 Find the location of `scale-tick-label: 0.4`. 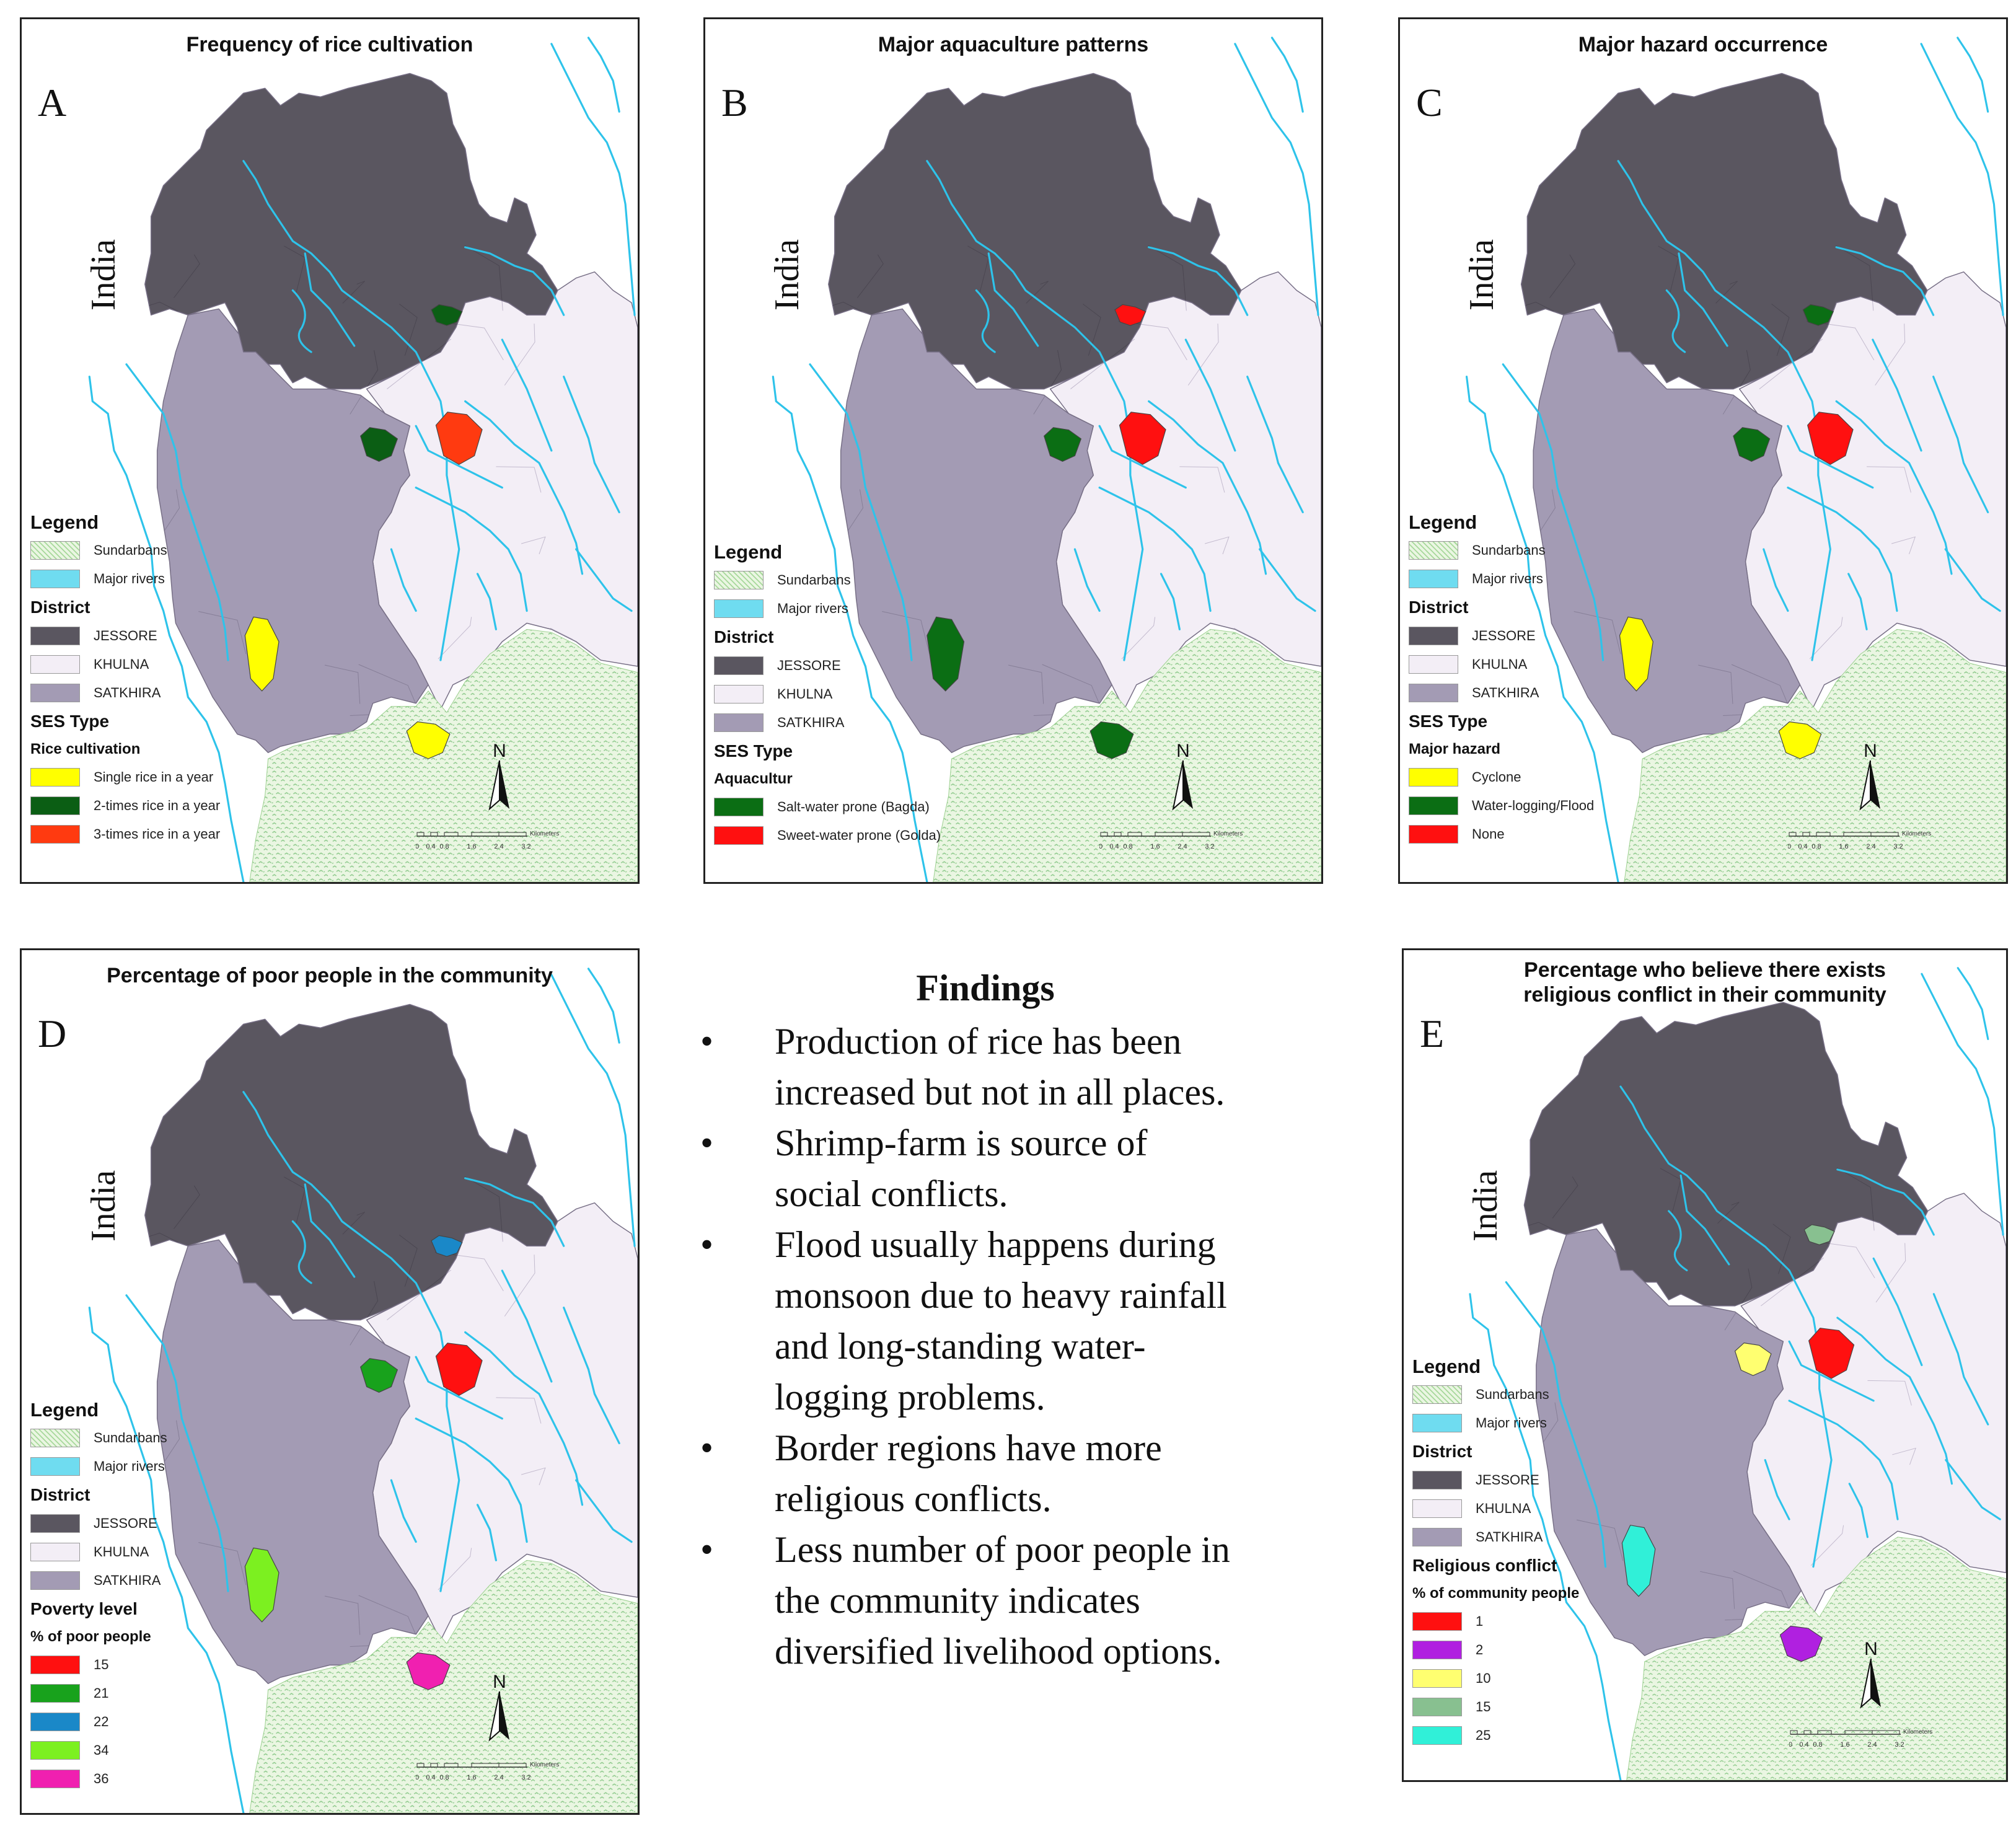

scale-tick-label: 0.4 is located at coordinates (431, 1777).